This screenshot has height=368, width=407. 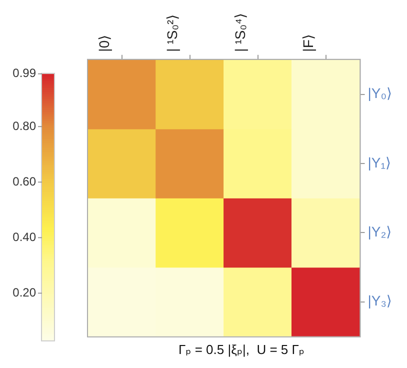 What do you see at coordinates (240, 32) in the screenshot?
I see `x-tick-label: | ¹S₀⁴⟩` at bounding box center [240, 32].